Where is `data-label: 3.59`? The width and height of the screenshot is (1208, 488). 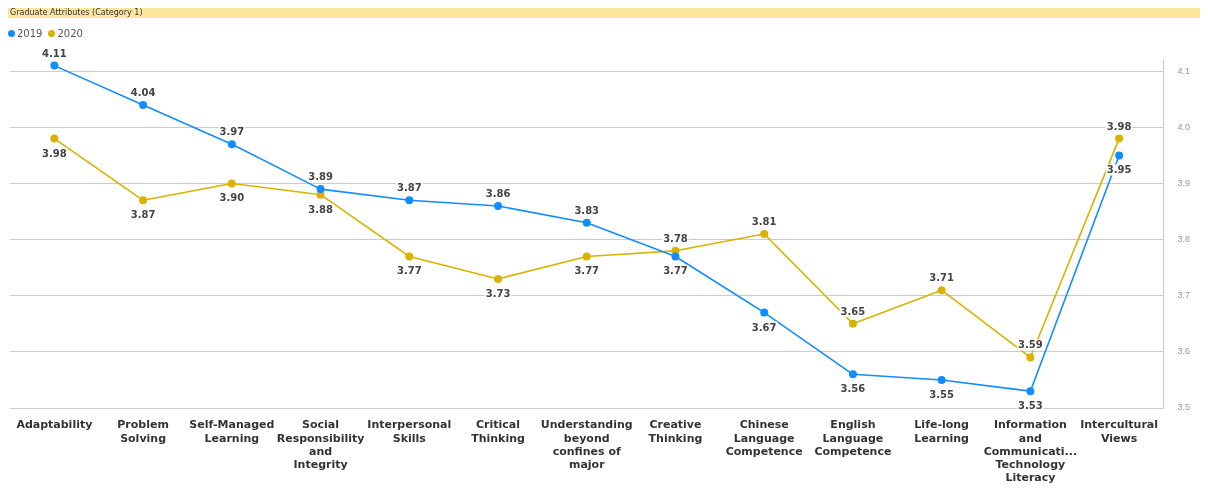
data-label: 3.59 is located at coordinates (1030, 345).